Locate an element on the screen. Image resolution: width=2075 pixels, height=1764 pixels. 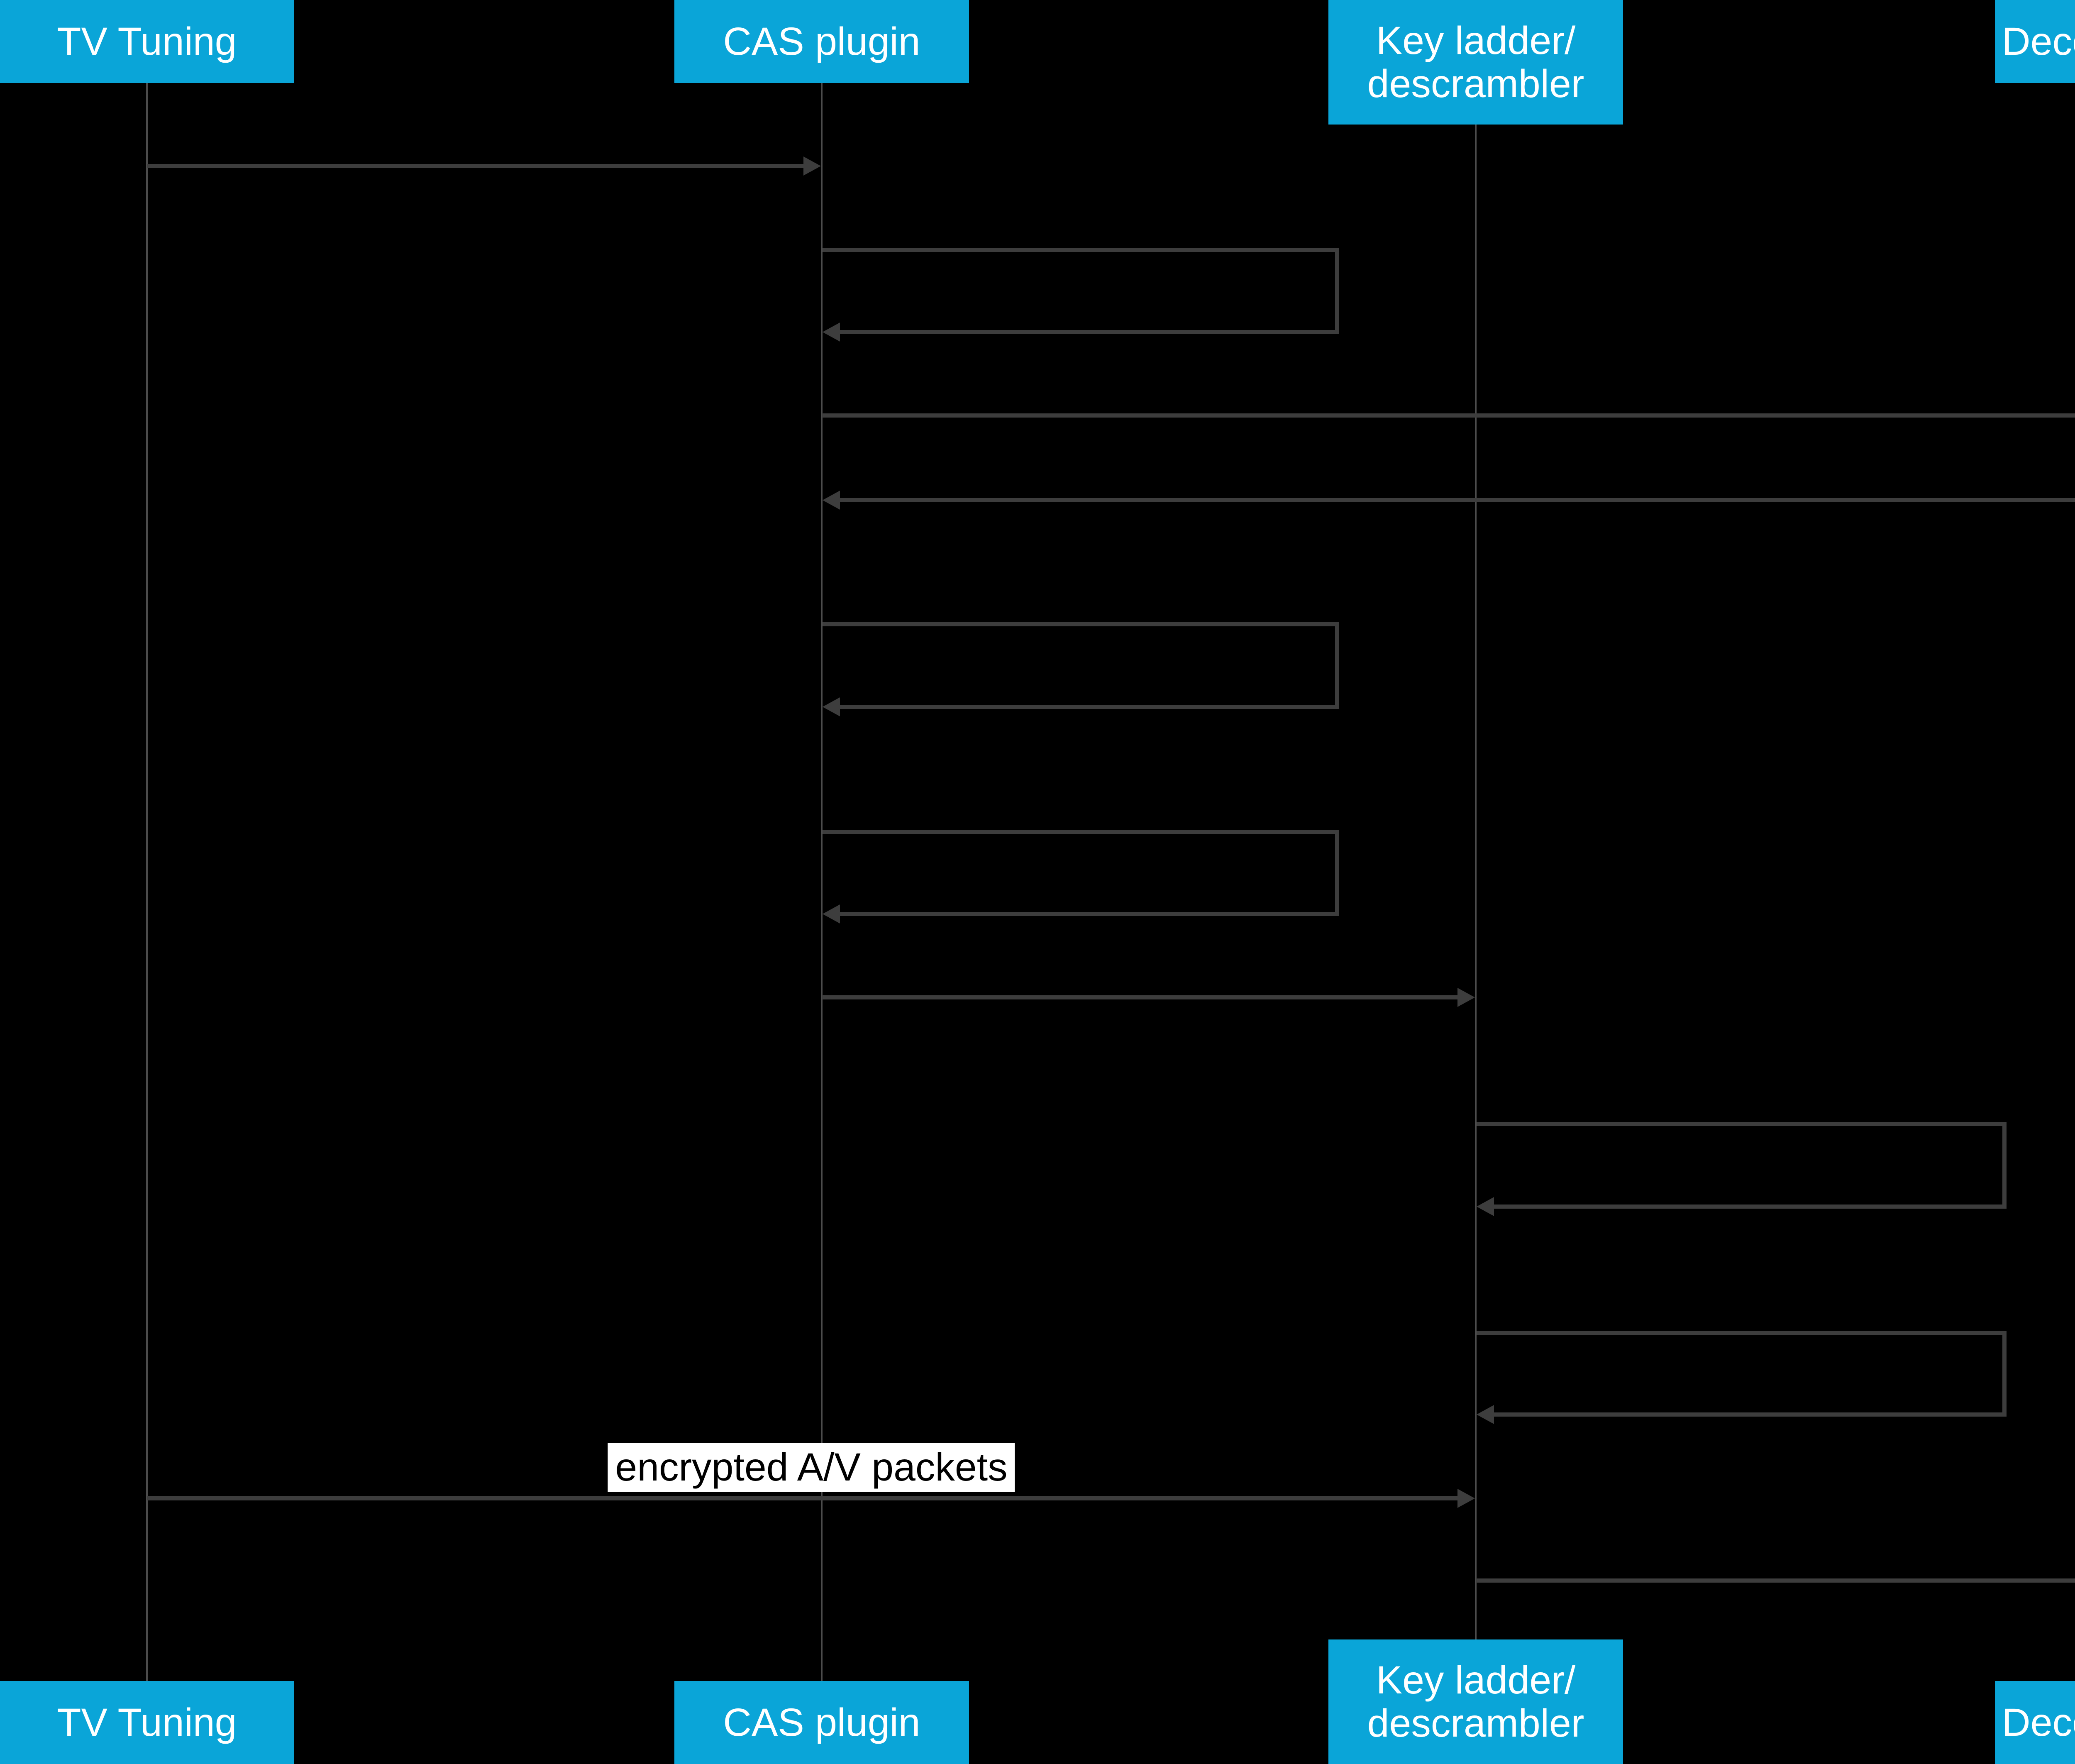
actor-box-top-decode-display: Decode, display is located at coordinates (2035, 41).